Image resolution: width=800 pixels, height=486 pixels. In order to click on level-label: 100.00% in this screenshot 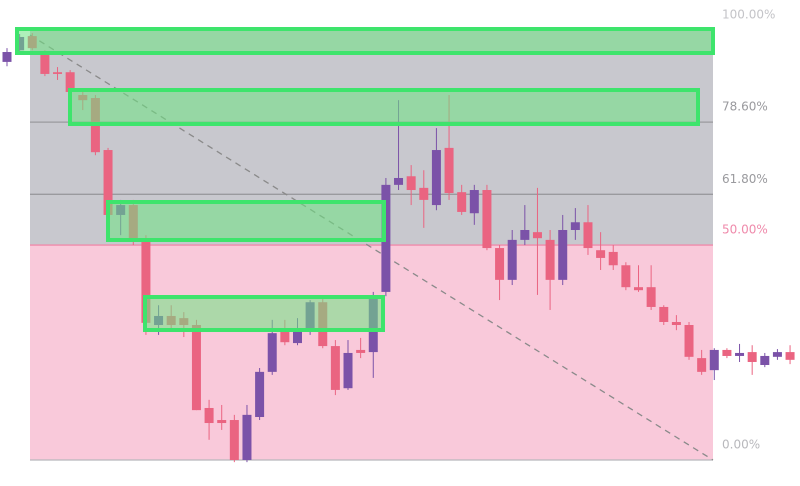, I will do `click(748, 15)`.